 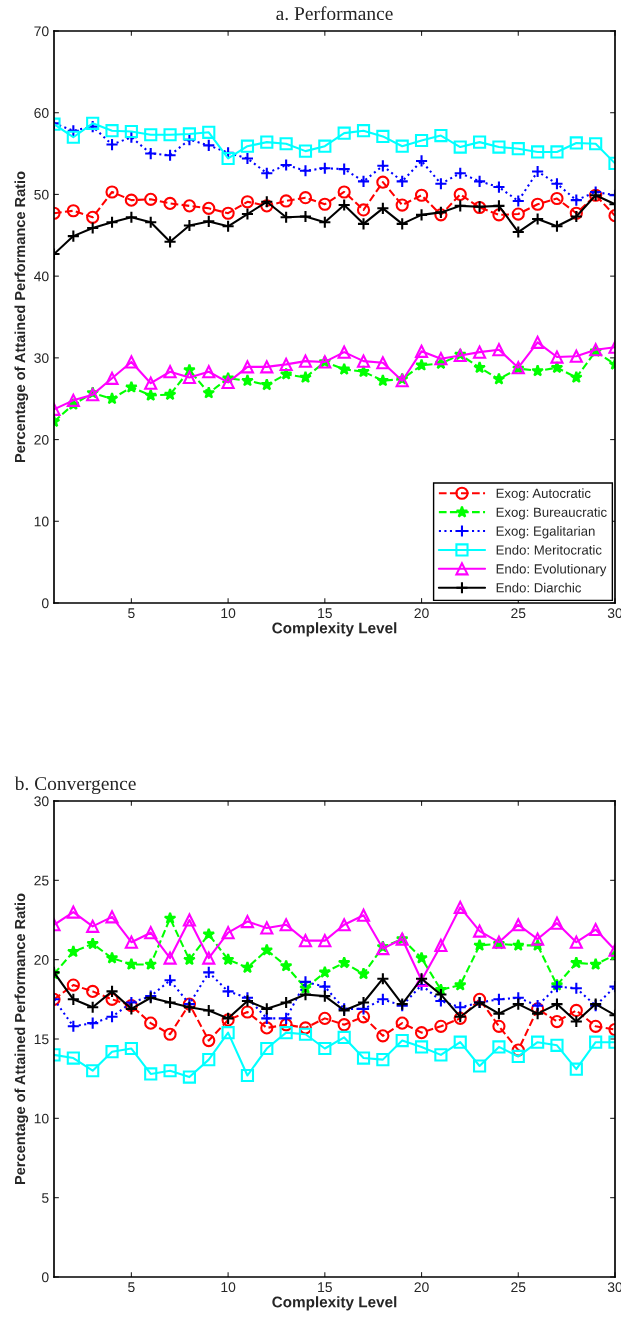 What do you see at coordinates (41, 276) in the screenshot?
I see `y-tick-label: 40` at bounding box center [41, 276].